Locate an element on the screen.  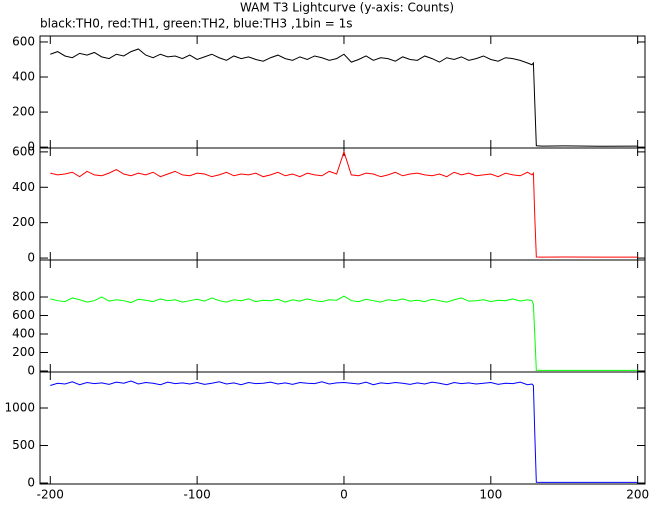
data-line is located at coordinates (344, 333).